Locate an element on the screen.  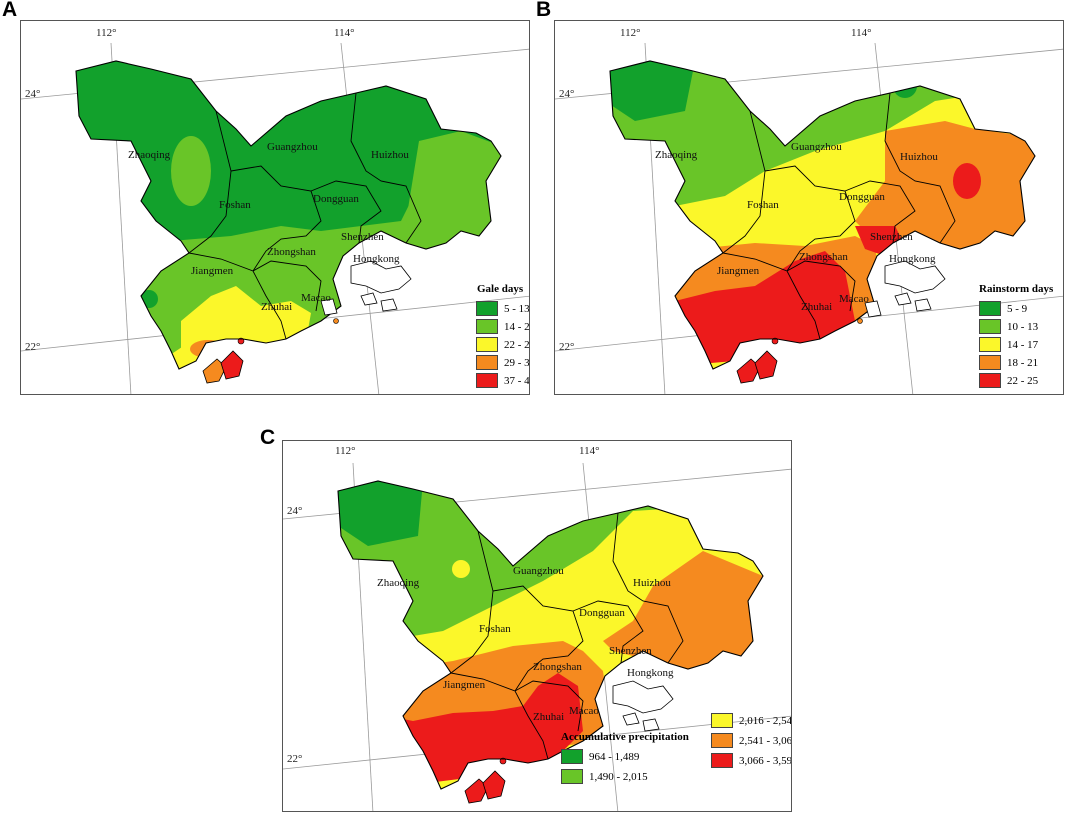
legend-title: Accumulative precipitation is located at coordinates (625, 737).